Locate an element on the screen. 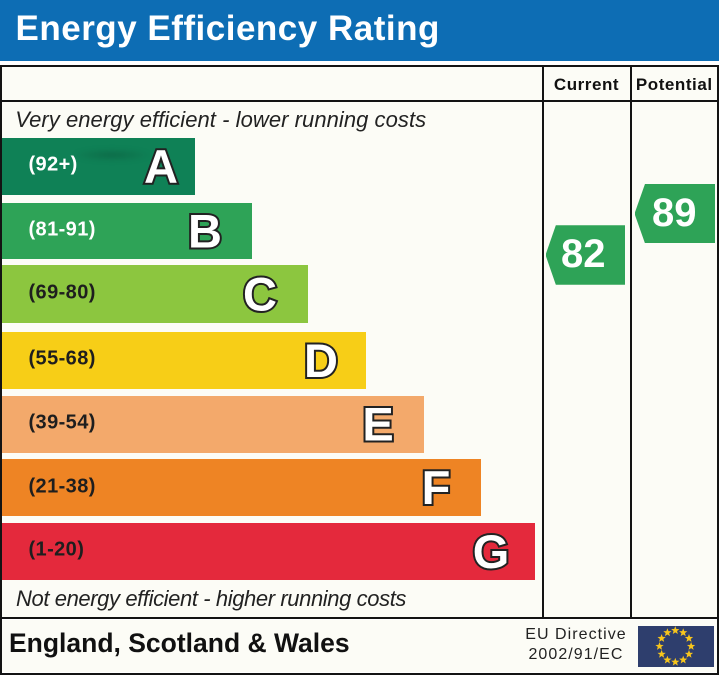 The image size is (719, 675). svg-text: E is located at coordinates (377, 424).